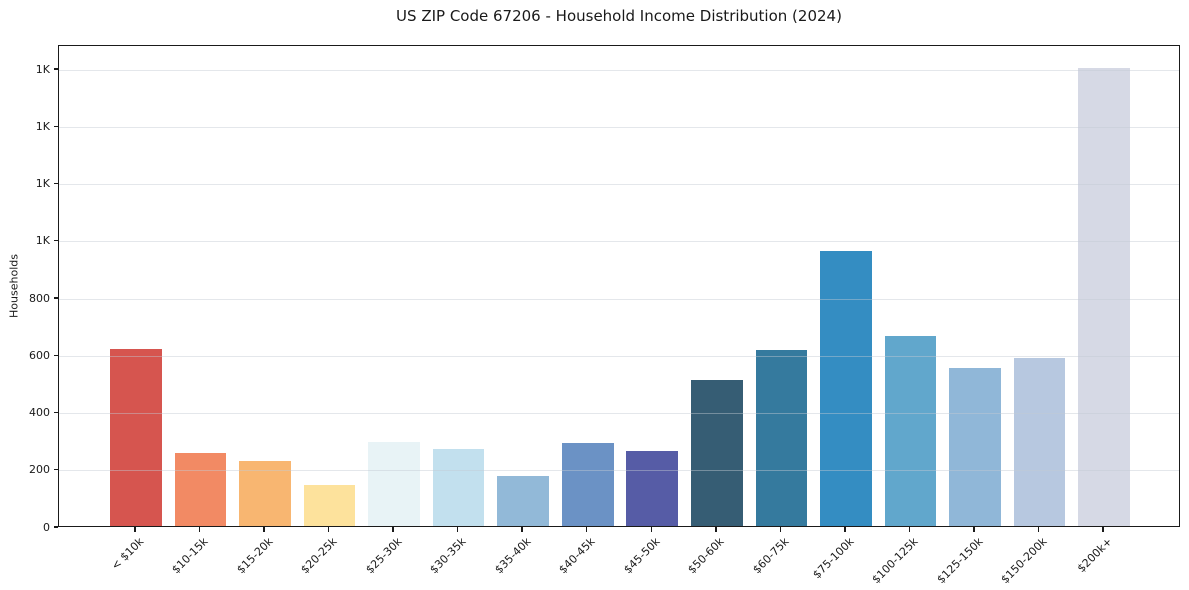 The image size is (1189, 590). Describe the element at coordinates (781, 437) in the screenshot. I see `bar-$60-75k` at that location.